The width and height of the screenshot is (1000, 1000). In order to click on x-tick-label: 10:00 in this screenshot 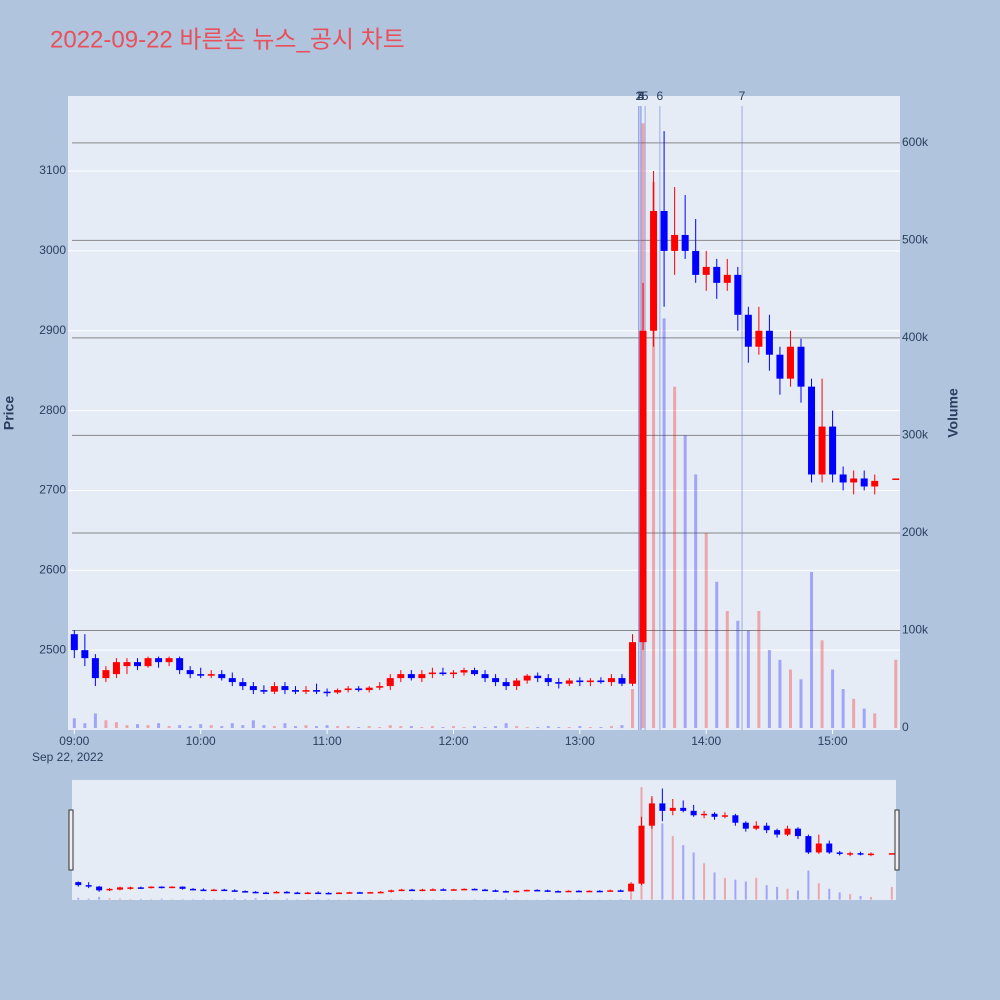, I will do `click(201, 741)`.